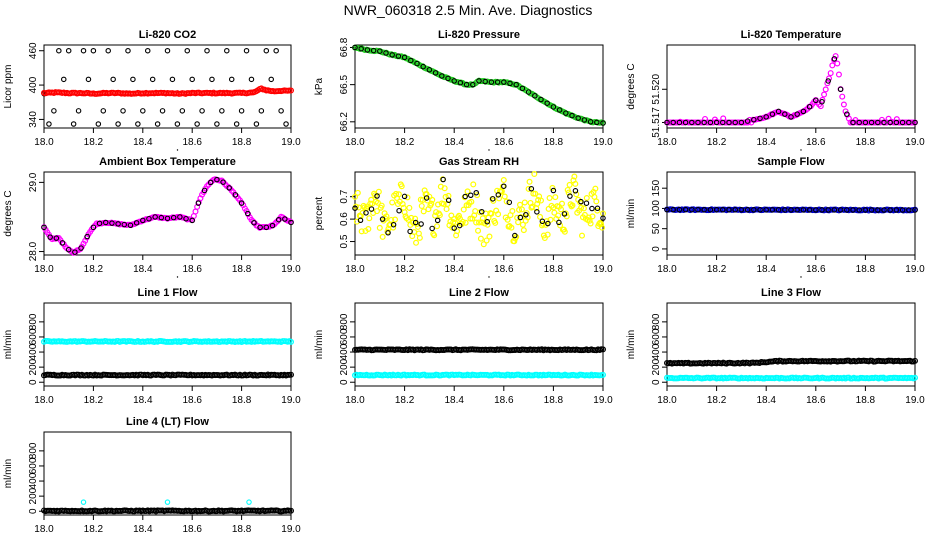 The image size is (936, 540). Describe the element at coordinates (33, 50) in the screenshot. I see `y-tick-label: 460` at that location.